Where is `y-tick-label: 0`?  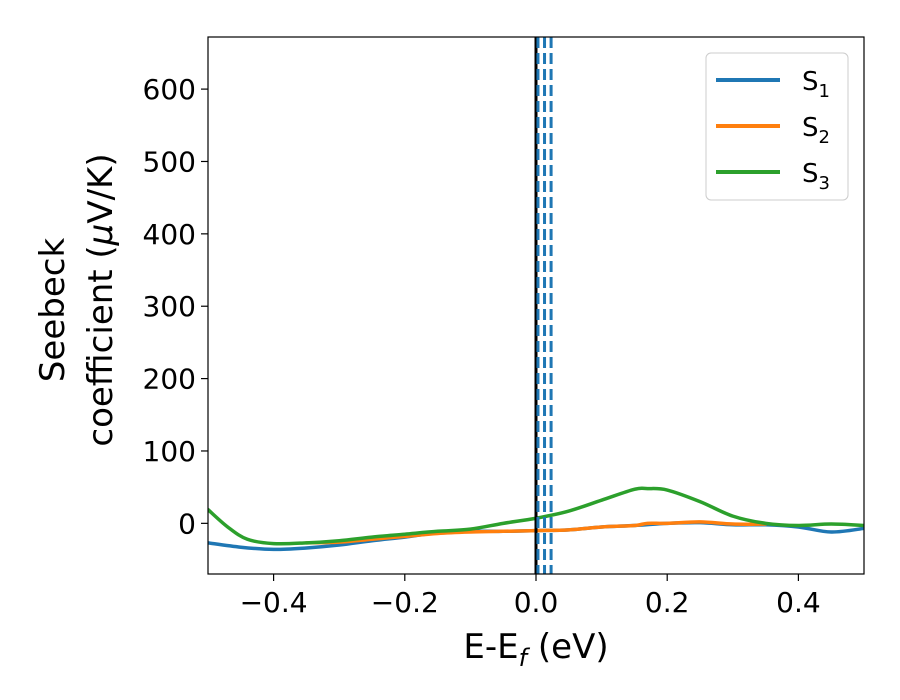
y-tick-label: 0 is located at coordinates (187, 523).